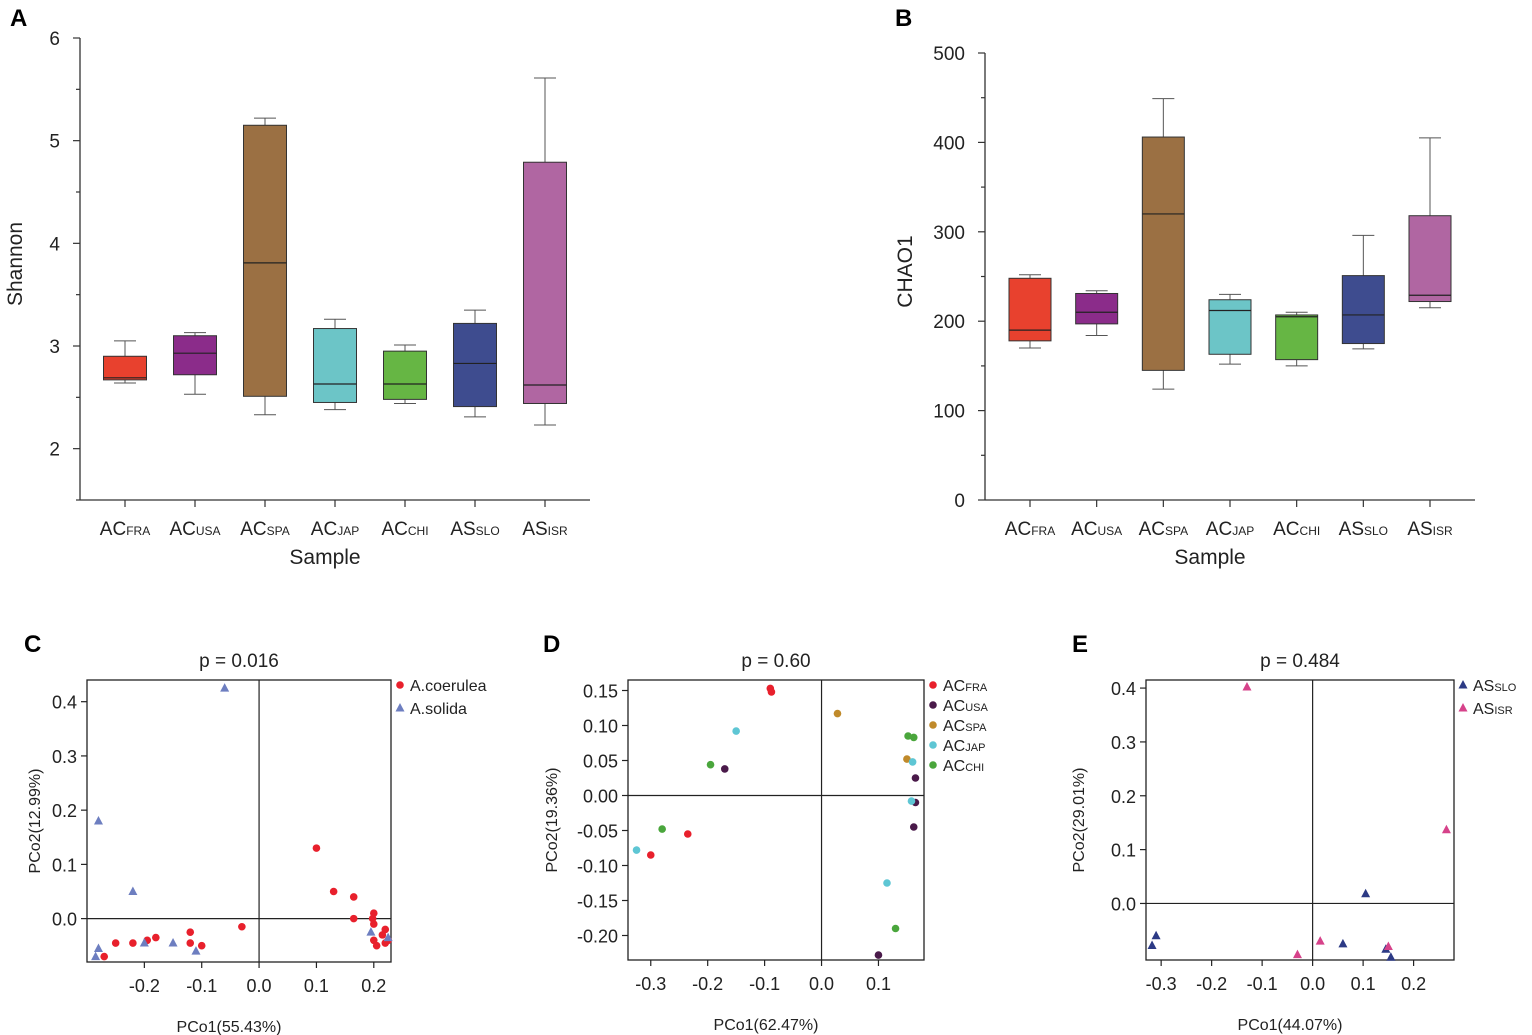 The image size is (1532, 1035). I want to click on box-acspa: ACSPA, so click(1164, 319).